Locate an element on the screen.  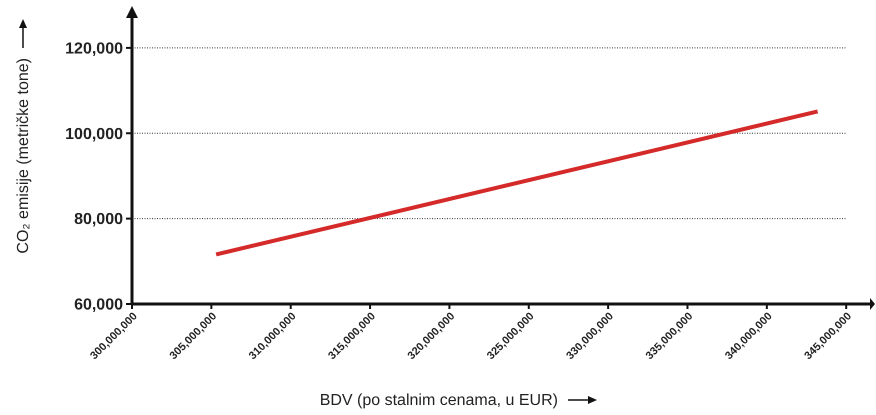
y-tick-label: 80,000 is located at coordinates (99, 219).